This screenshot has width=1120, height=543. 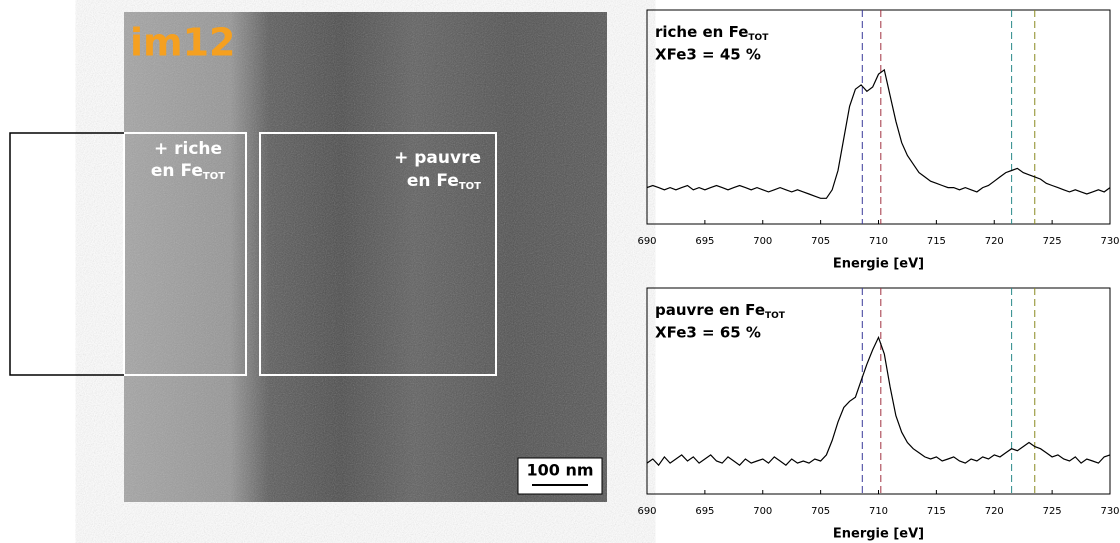 What do you see at coordinates (188, 149) in the screenshot?
I see `region-label: + riche` at bounding box center [188, 149].